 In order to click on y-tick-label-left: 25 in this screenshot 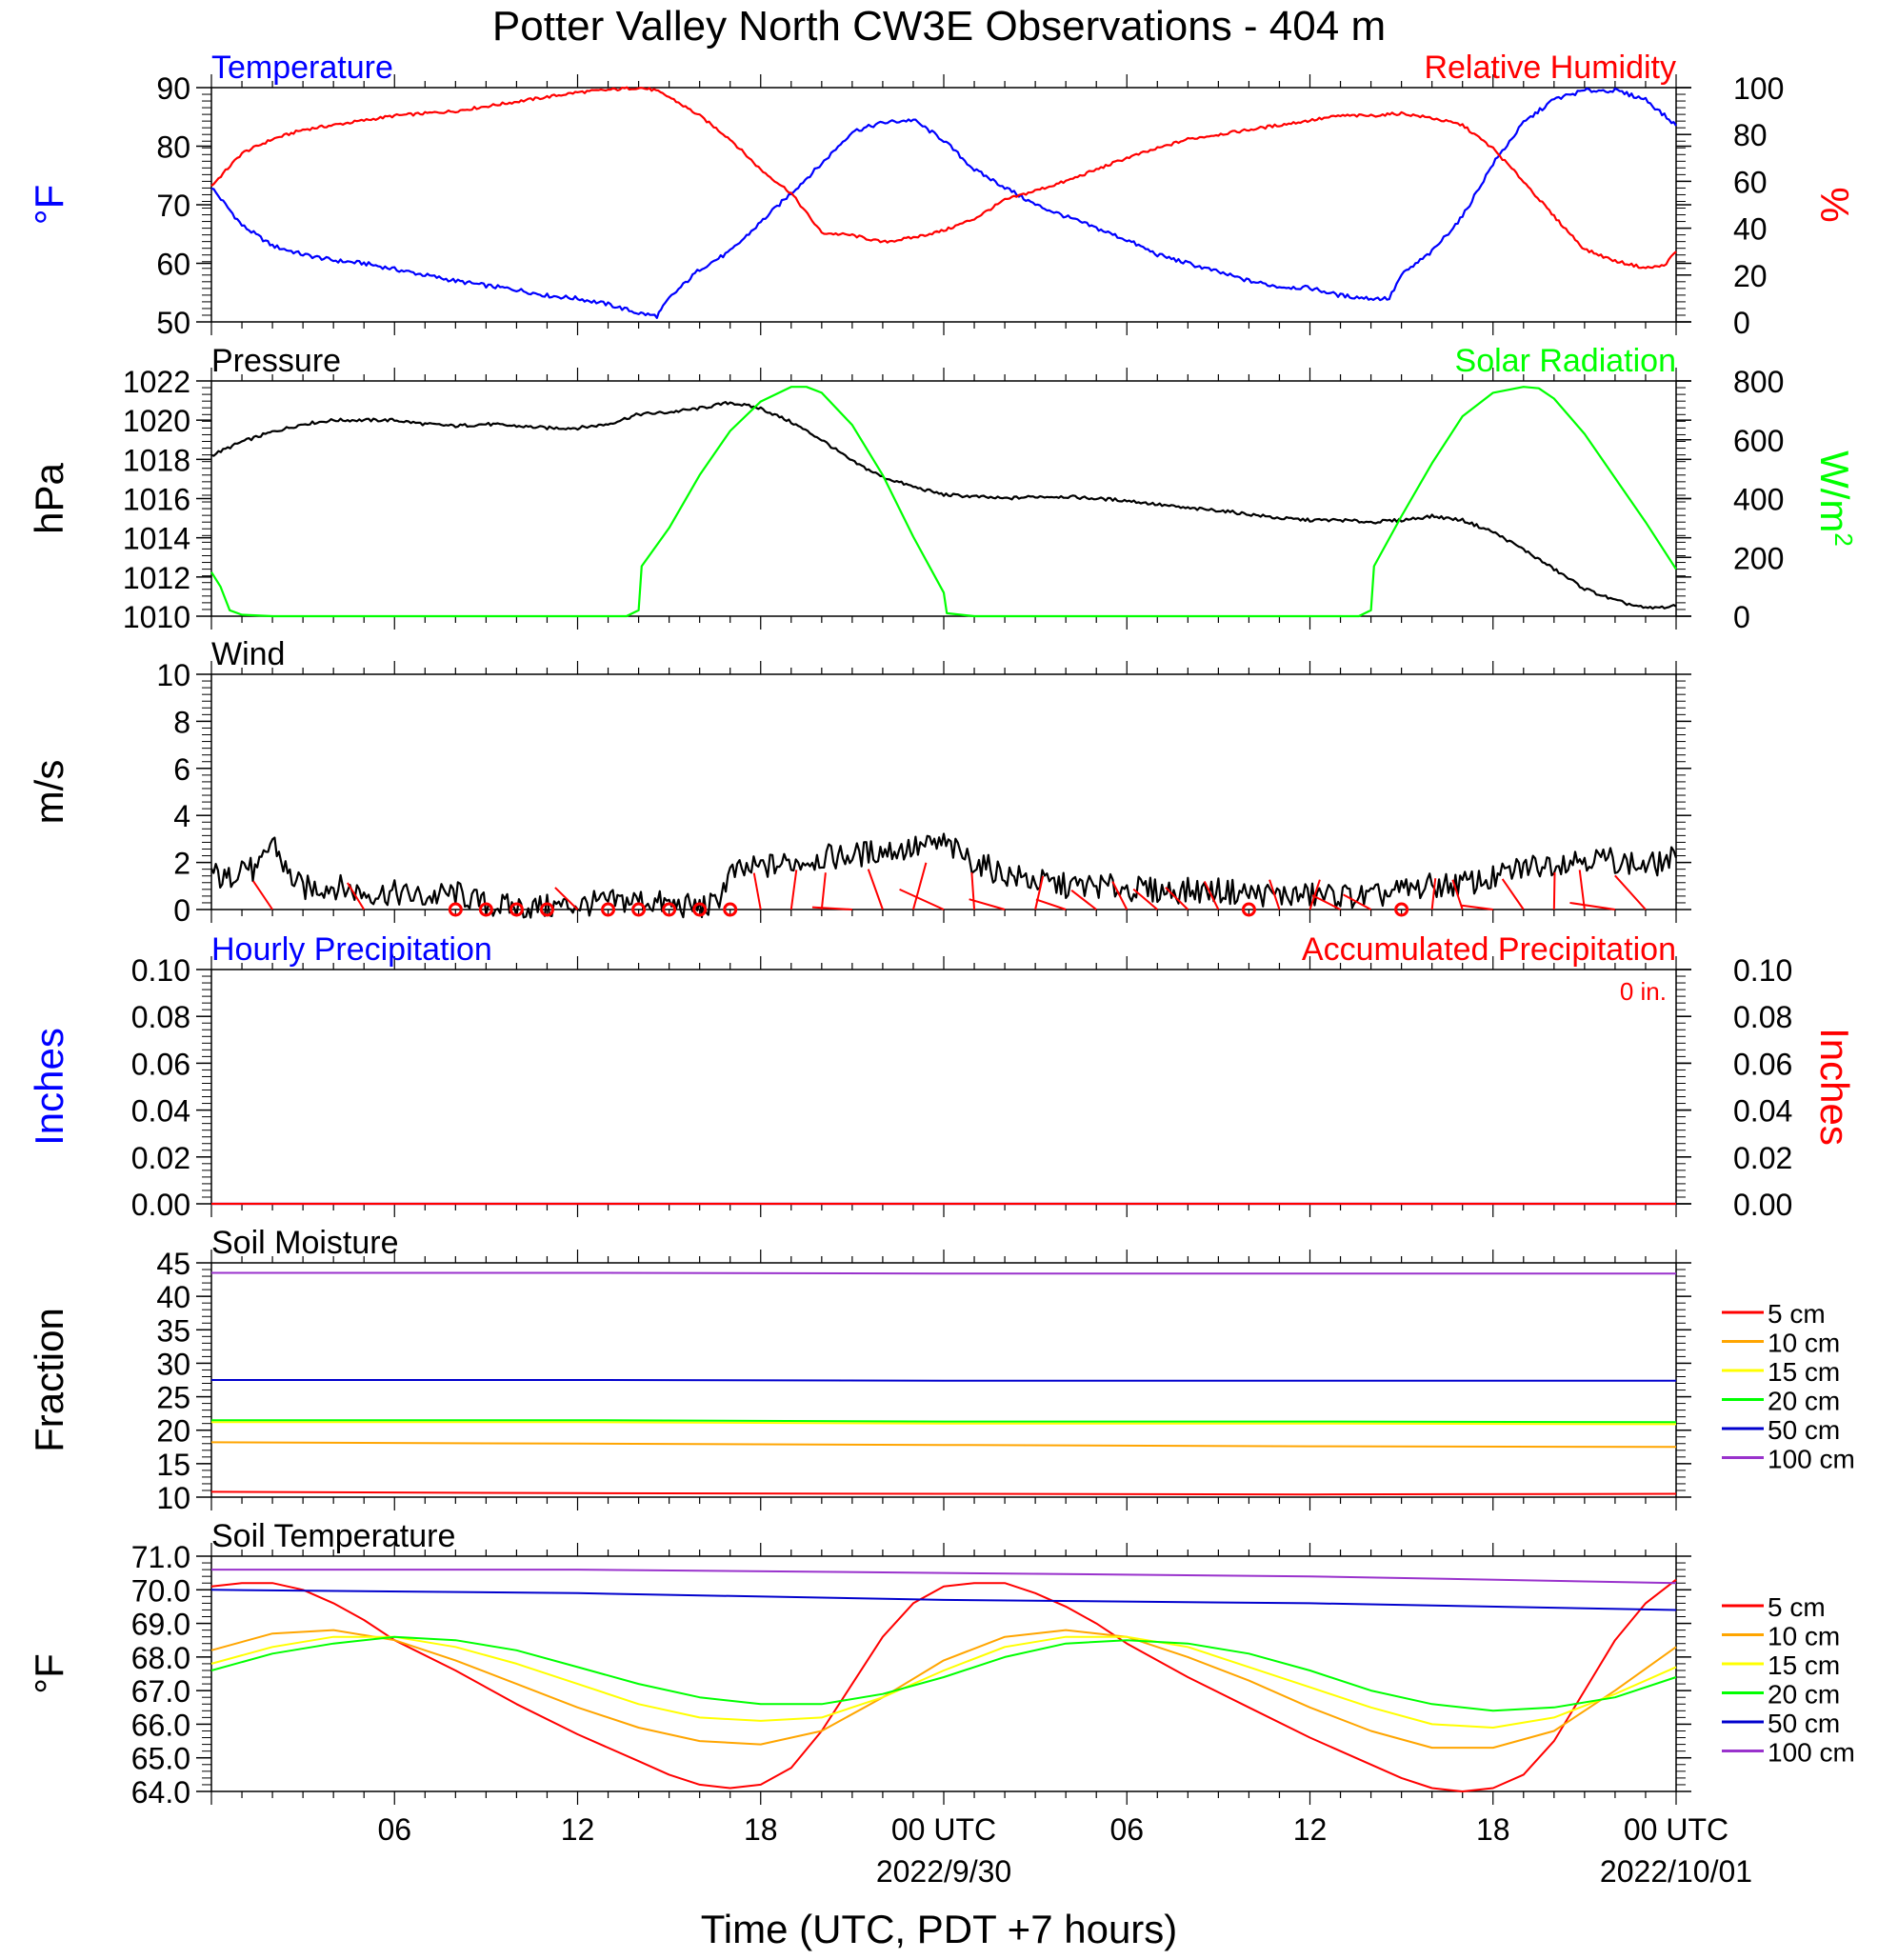, I will do `click(173, 1398)`.